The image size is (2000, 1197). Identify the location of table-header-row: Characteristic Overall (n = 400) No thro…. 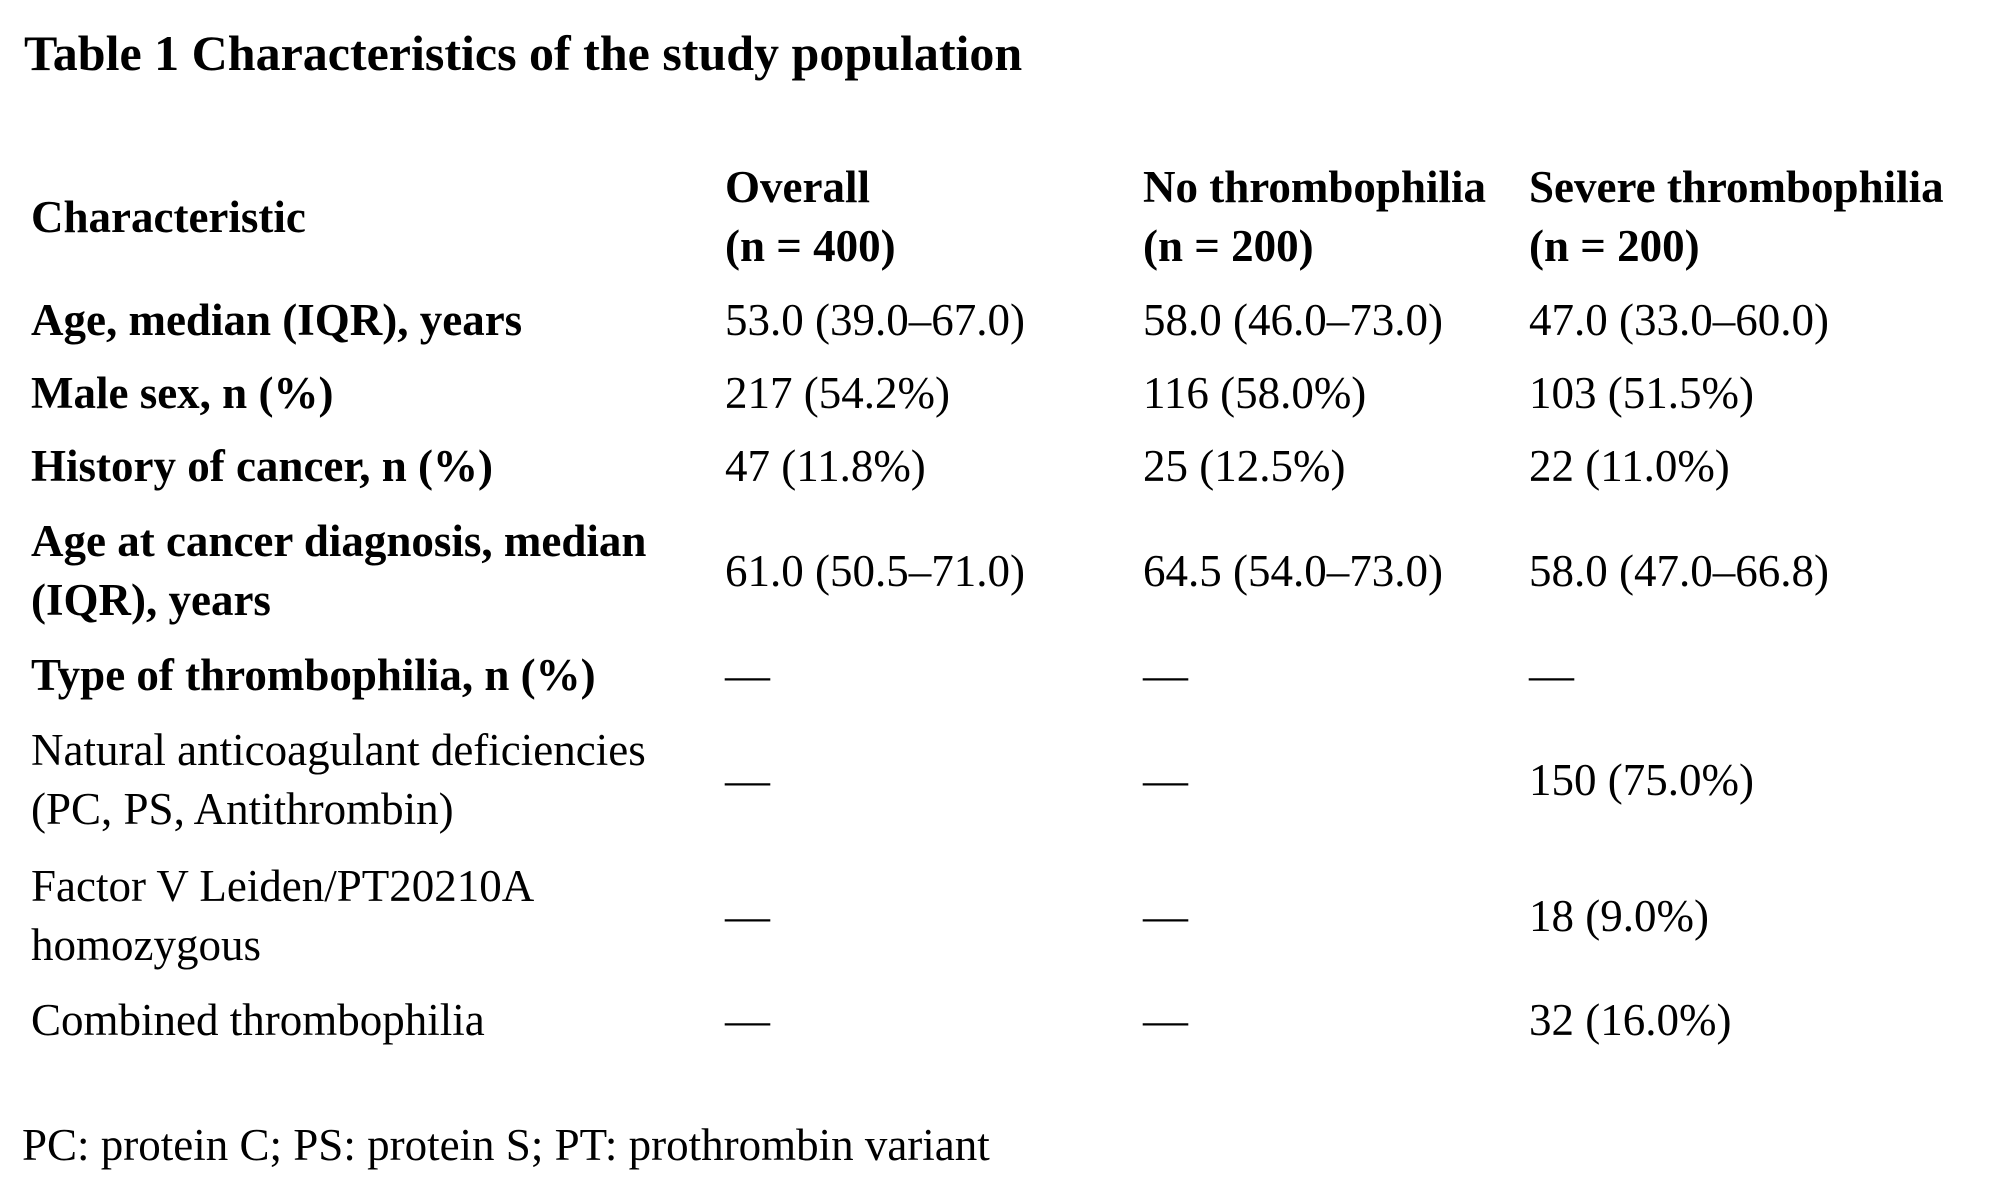
(1010, 217).